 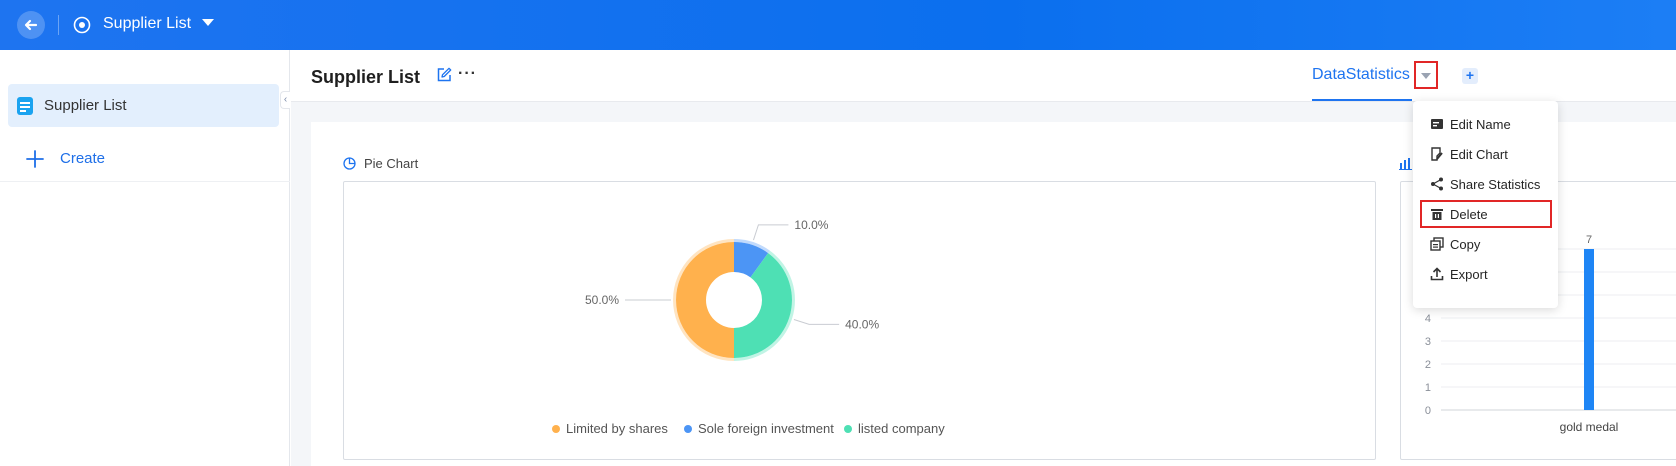 I want to click on edit-chart-icon, so click(x=1437, y=154).